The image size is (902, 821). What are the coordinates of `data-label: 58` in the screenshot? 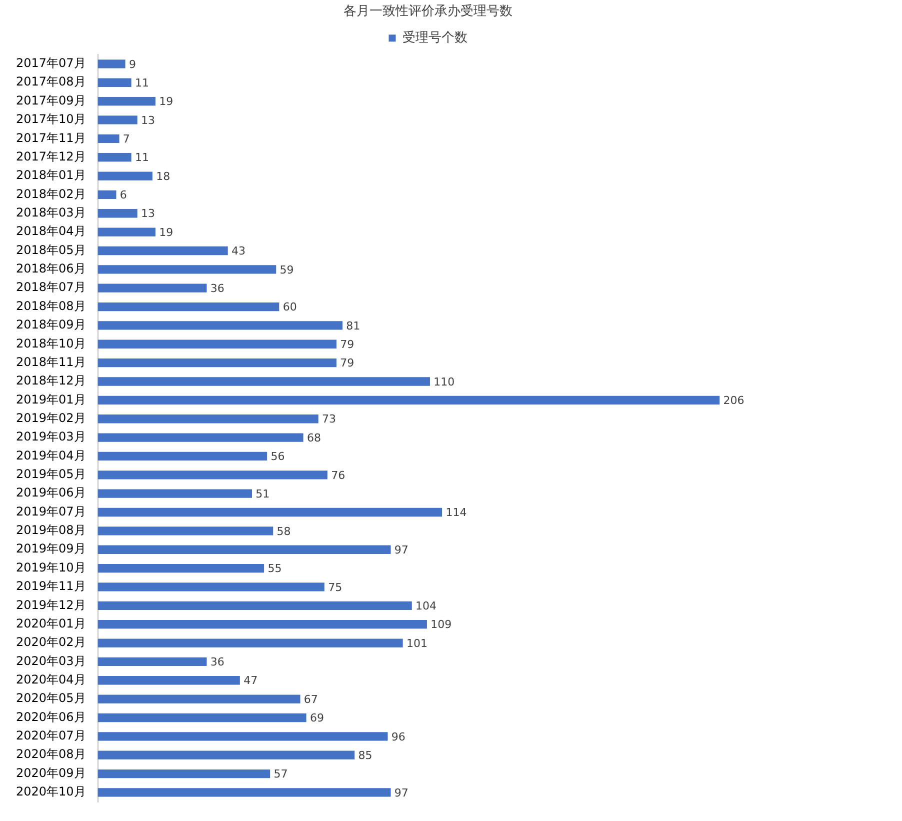 It's located at (283, 531).